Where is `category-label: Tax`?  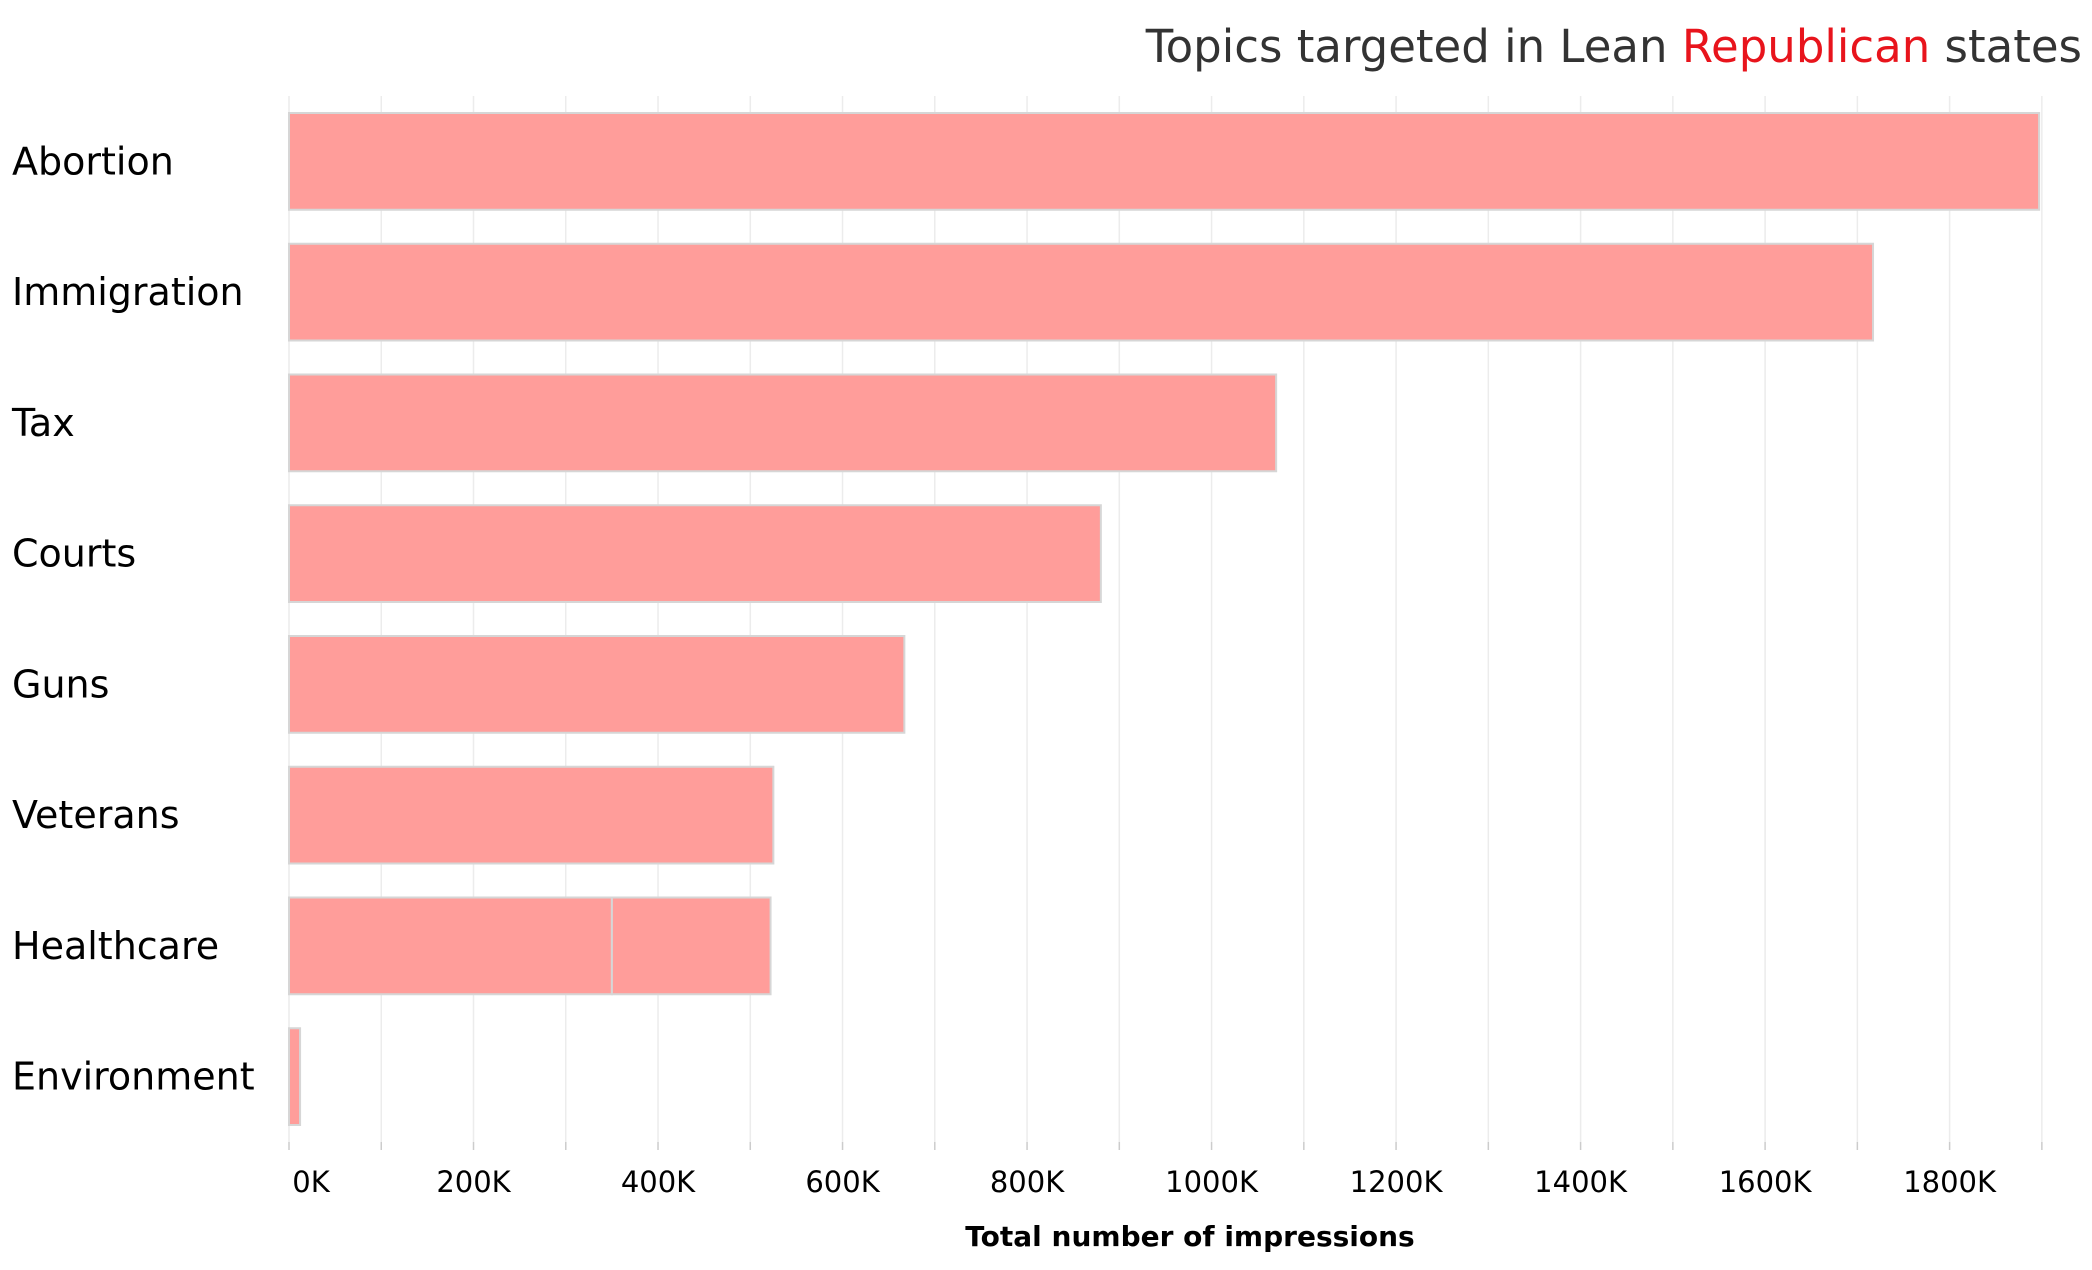 category-label: Tax is located at coordinates (43, 423).